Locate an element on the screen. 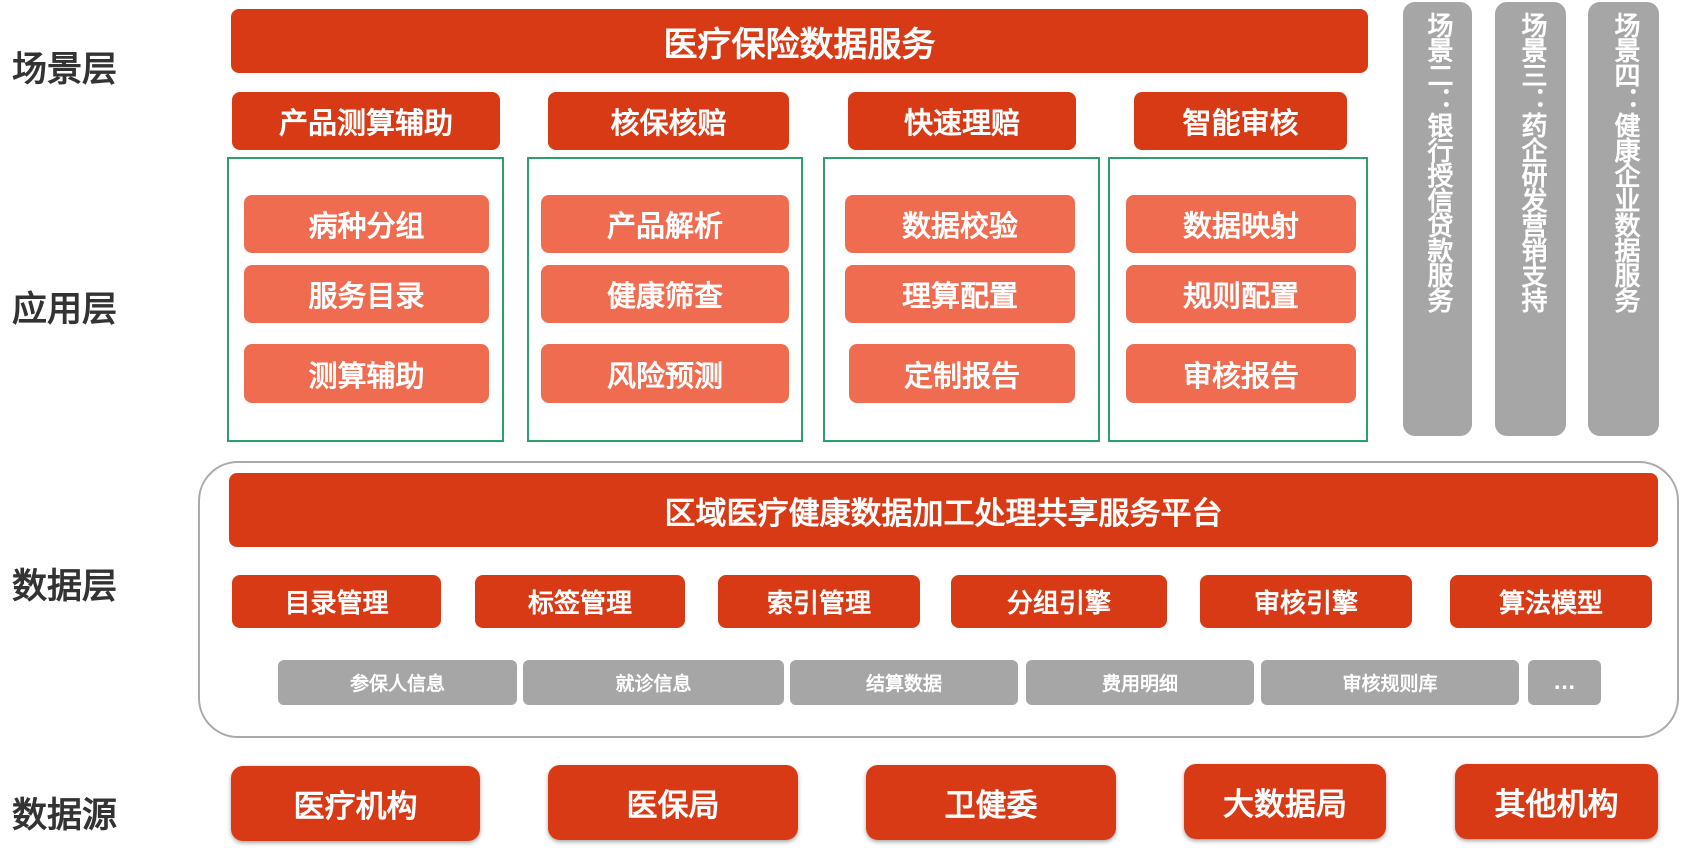  group-header: 快速理赔 is located at coordinates (962, 121).